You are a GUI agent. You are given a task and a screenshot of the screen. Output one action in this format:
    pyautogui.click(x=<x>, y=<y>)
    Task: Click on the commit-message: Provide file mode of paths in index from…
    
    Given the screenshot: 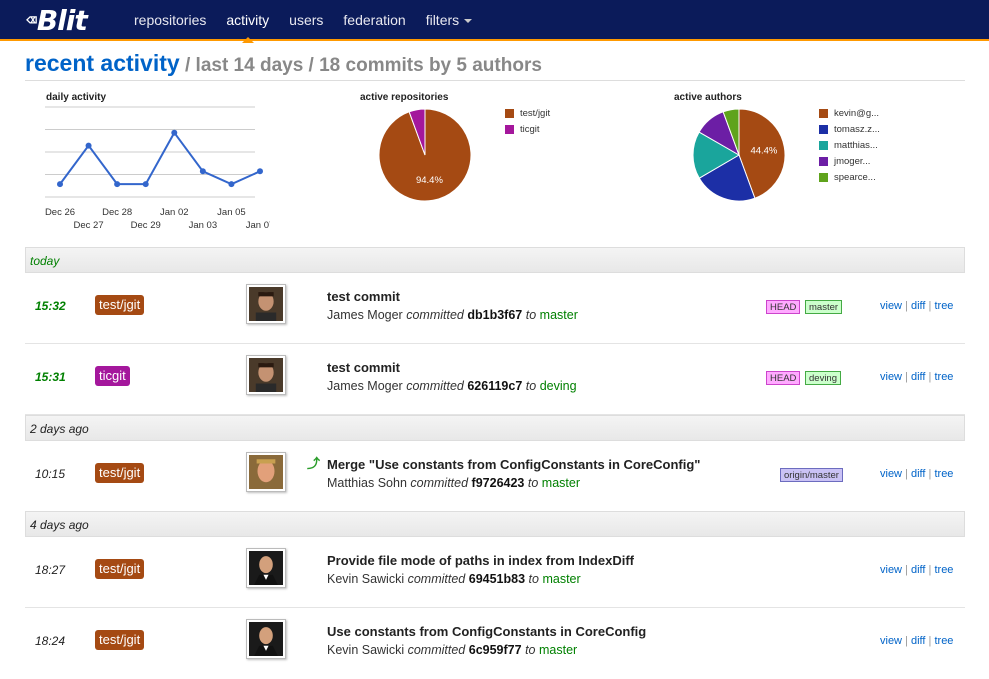 What is the action you would take?
    pyautogui.click(x=480, y=560)
    